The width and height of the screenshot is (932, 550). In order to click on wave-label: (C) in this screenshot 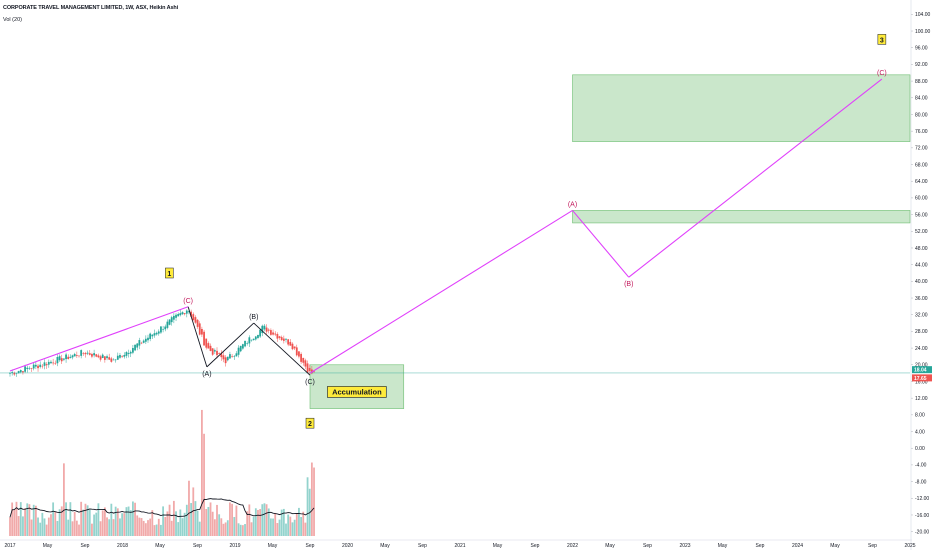, I will do `click(188, 301)`.